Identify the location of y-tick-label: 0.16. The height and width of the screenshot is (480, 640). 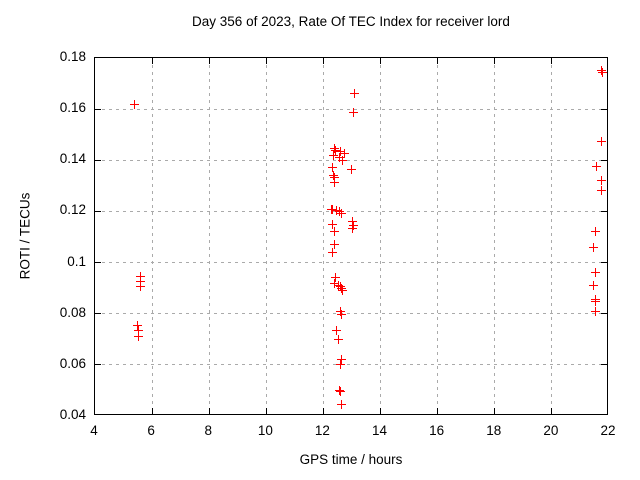
(72, 108).